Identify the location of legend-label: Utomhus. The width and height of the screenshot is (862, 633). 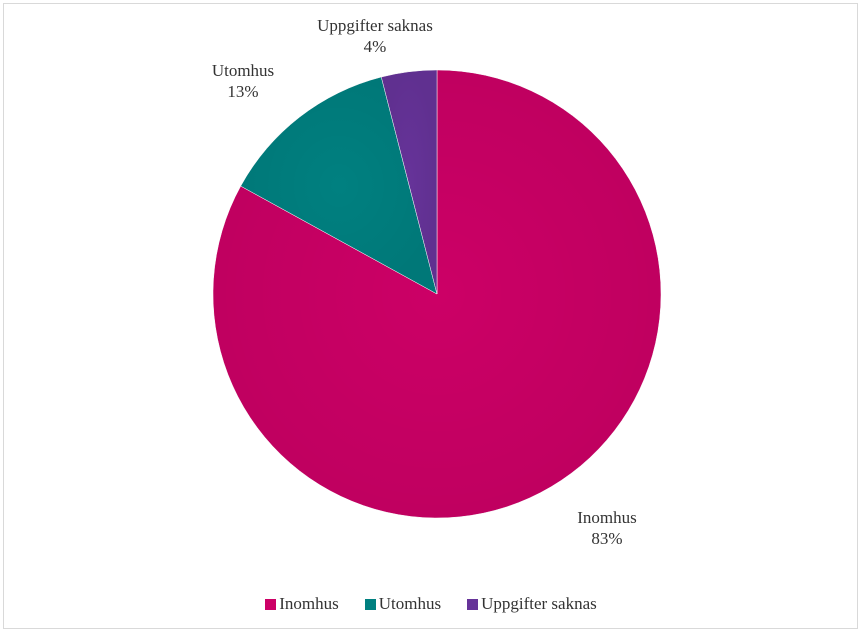
(410, 604).